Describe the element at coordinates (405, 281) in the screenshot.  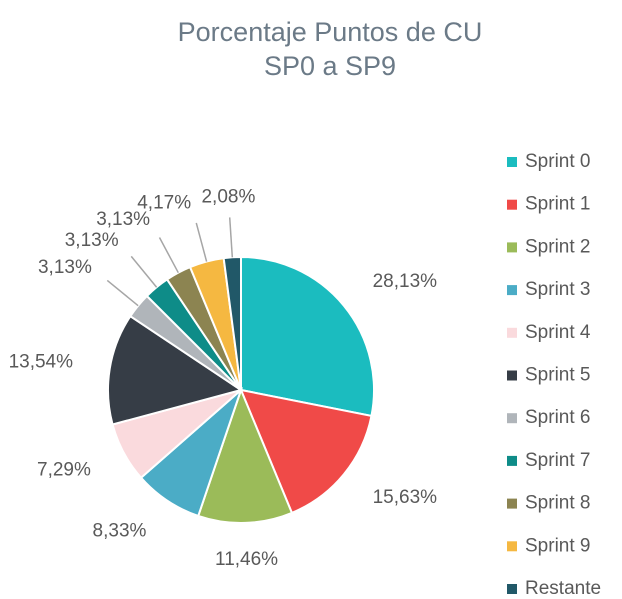
I see `data-label: 28,13%` at that location.